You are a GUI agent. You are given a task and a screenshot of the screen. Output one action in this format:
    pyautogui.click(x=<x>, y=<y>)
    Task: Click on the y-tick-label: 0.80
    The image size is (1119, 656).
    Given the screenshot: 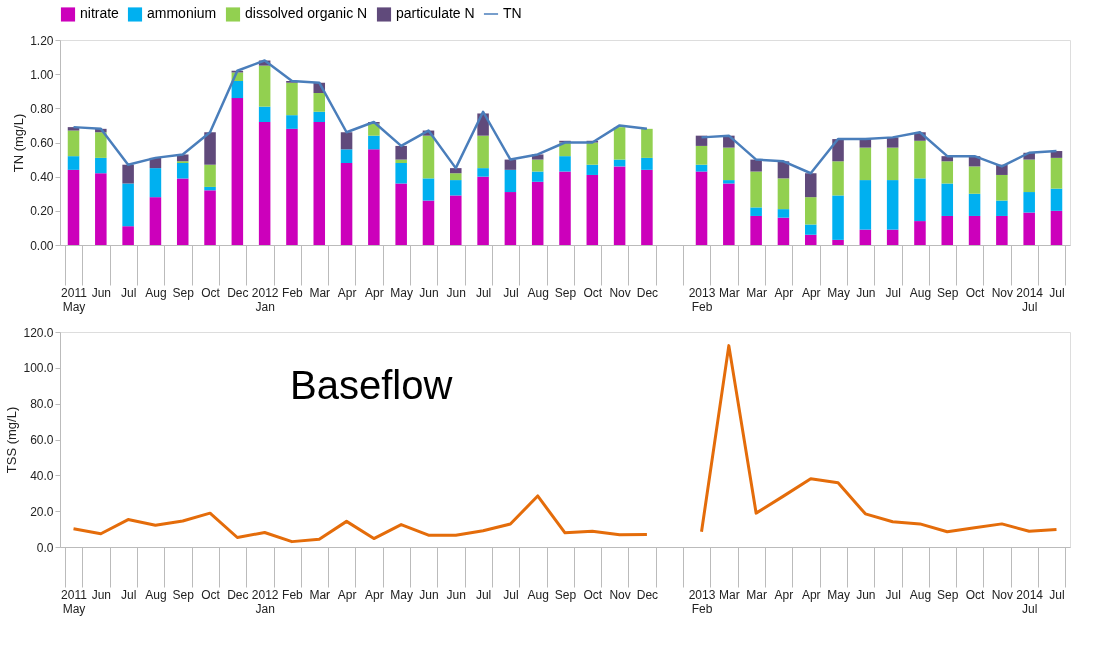 What is the action you would take?
    pyautogui.click(x=42, y=108)
    